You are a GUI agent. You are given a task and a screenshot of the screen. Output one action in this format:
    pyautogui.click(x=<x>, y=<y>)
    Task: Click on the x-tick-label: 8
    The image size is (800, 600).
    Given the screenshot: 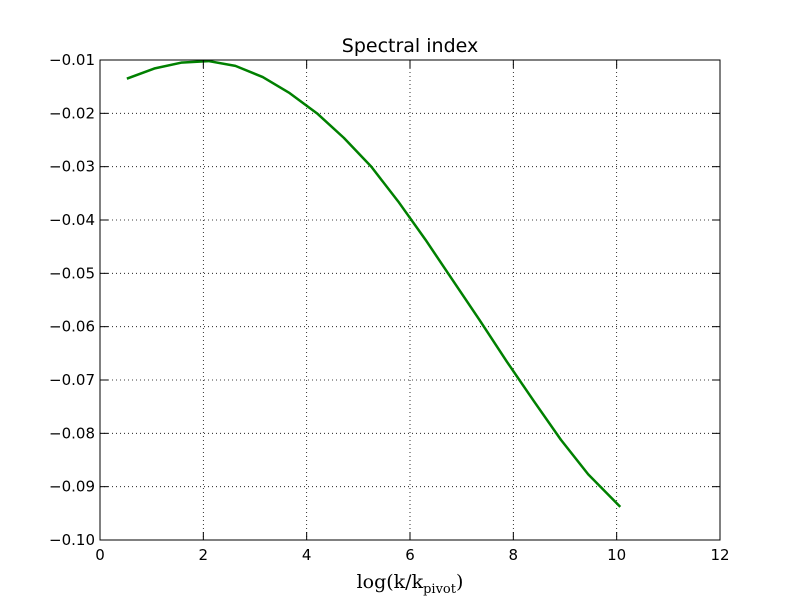 What is the action you would take?
    pyautogui.click(x=514, y=555)
    